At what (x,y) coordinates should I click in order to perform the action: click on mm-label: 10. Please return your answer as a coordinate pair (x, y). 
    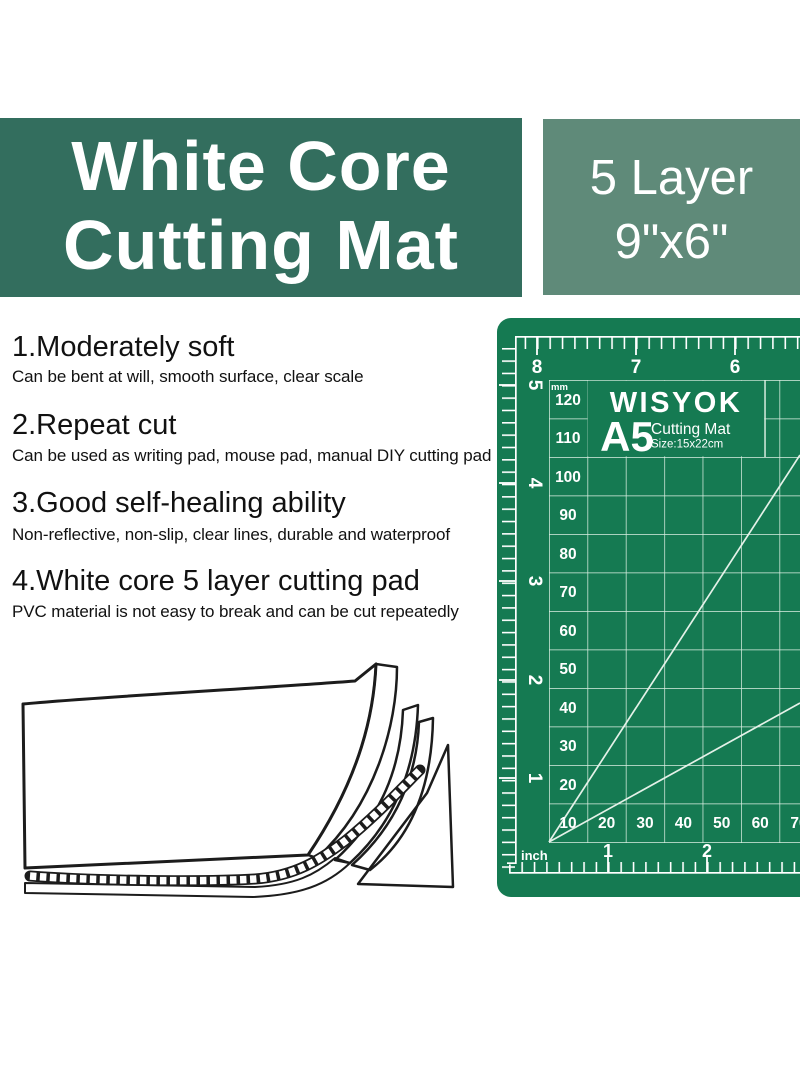
    Looking at the image, I should click on (567, 823).